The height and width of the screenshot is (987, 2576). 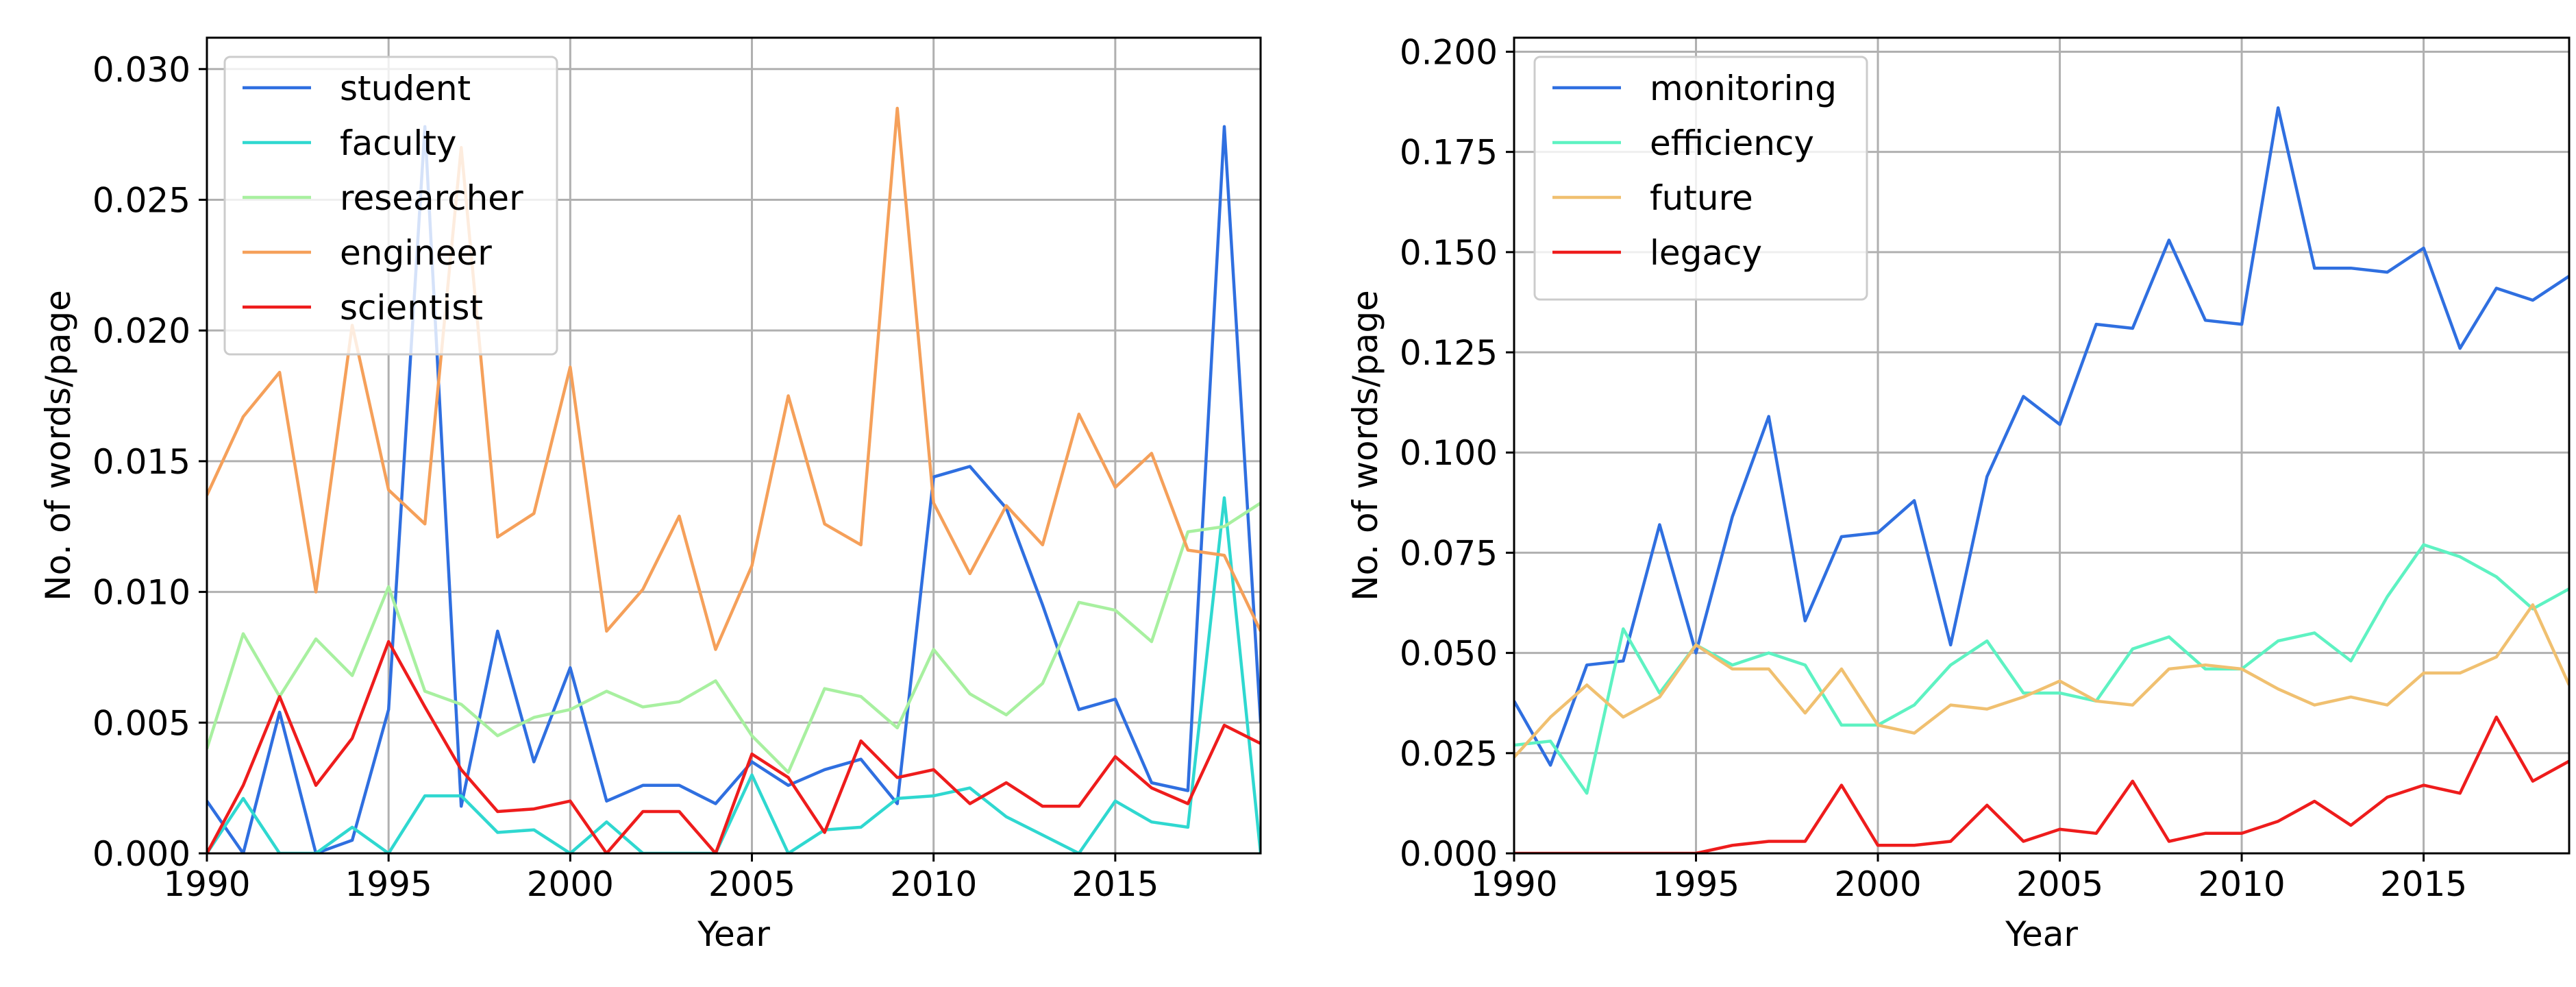 I want to click on series-line-scientist, so click(x=734, y=746).